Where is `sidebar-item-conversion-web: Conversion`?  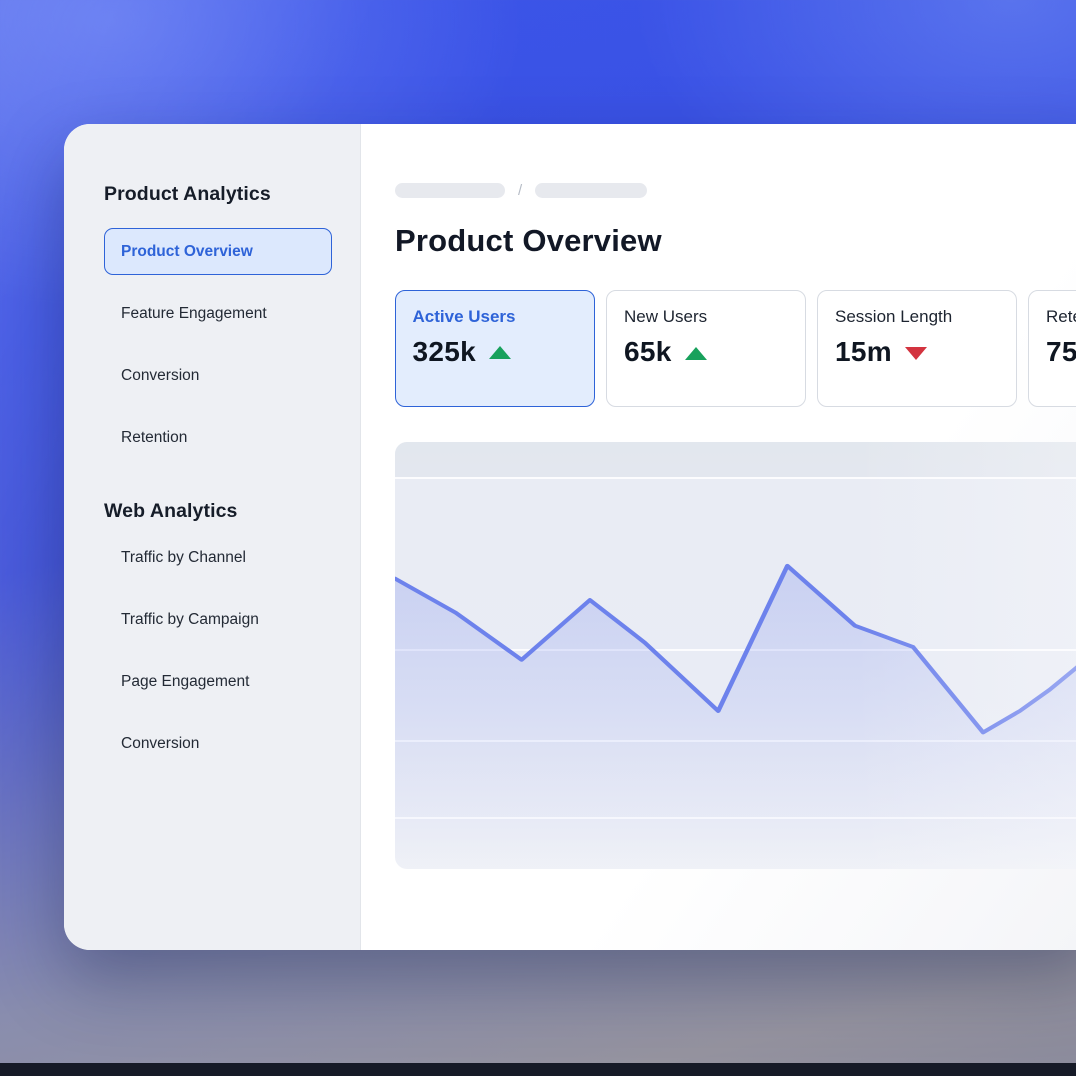 sidebar-item-conversion-web: Conversion is located at coordinates (160, 743).